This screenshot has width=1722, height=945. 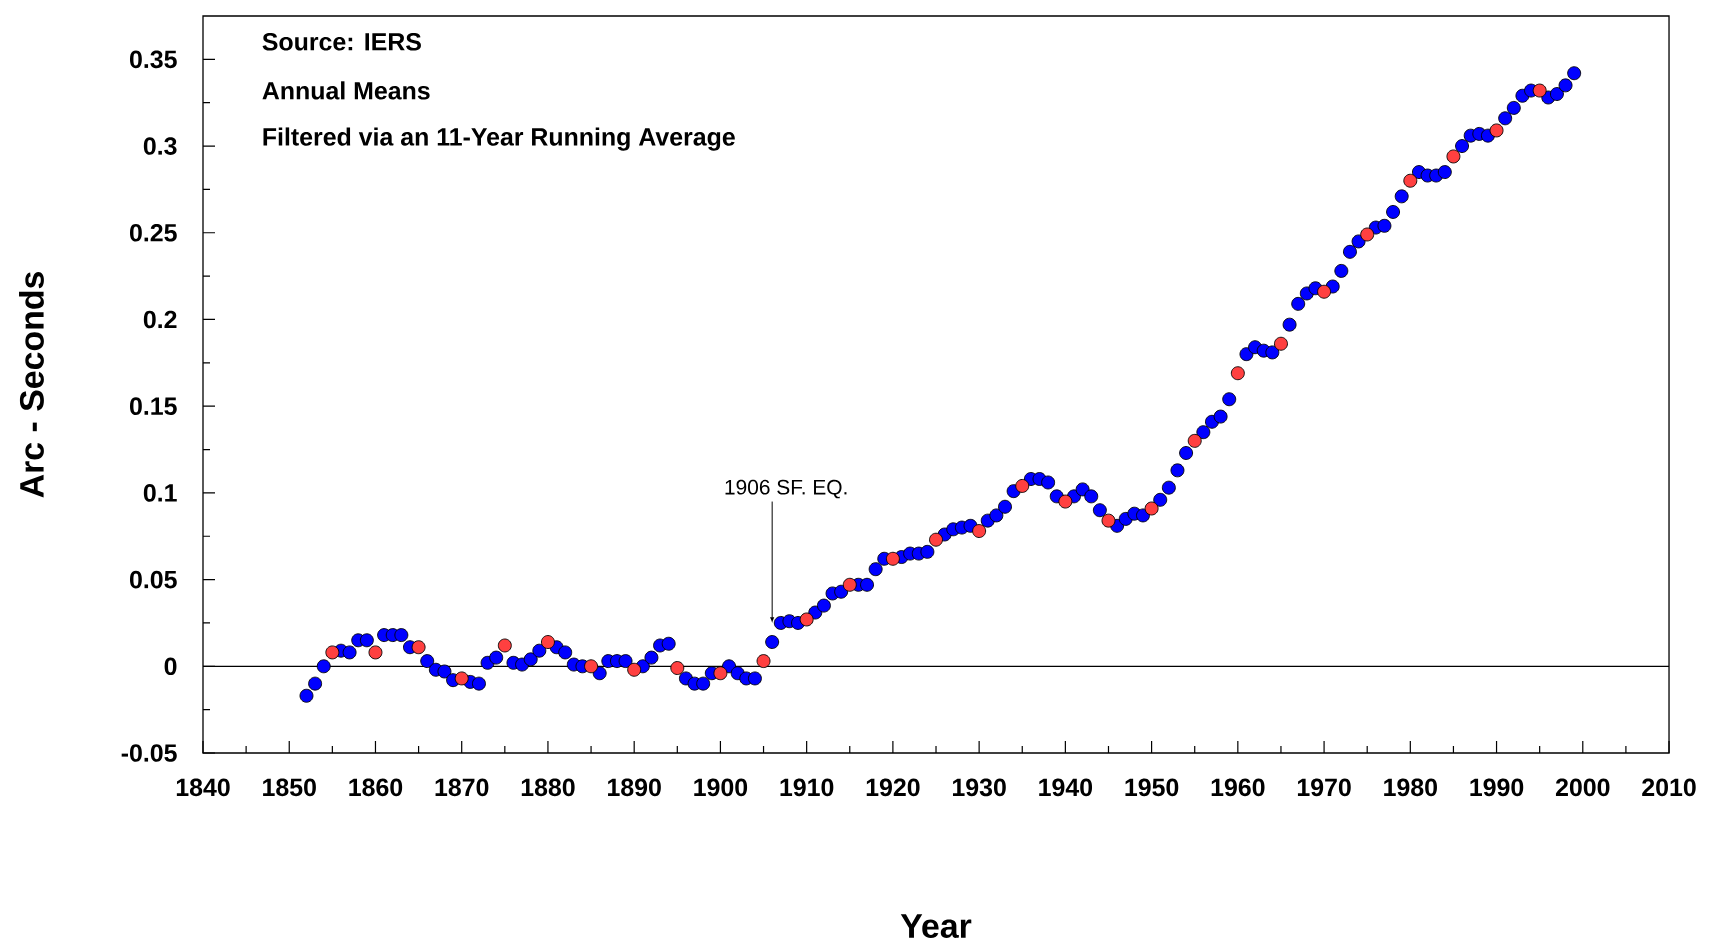 I want to click on x-tick-label: 1870, so click(x=462, y=787).